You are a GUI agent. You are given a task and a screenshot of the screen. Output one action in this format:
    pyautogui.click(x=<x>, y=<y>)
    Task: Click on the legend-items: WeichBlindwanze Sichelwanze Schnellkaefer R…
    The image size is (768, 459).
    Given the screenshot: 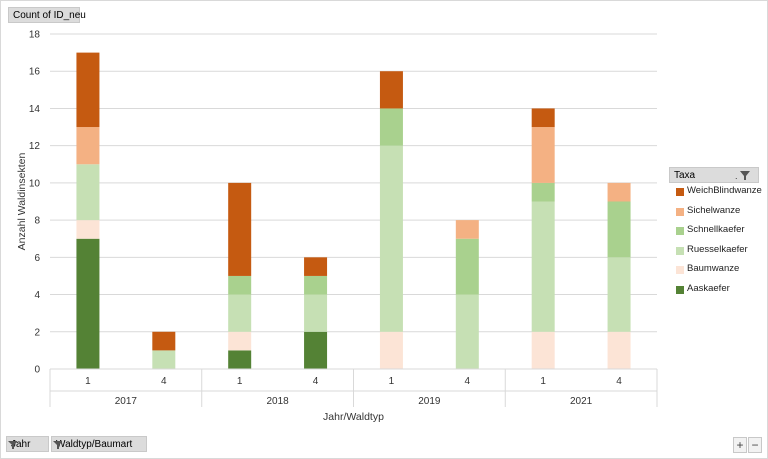 What is the action you would take?
    pyautogui.click(x=715, y=242)
    